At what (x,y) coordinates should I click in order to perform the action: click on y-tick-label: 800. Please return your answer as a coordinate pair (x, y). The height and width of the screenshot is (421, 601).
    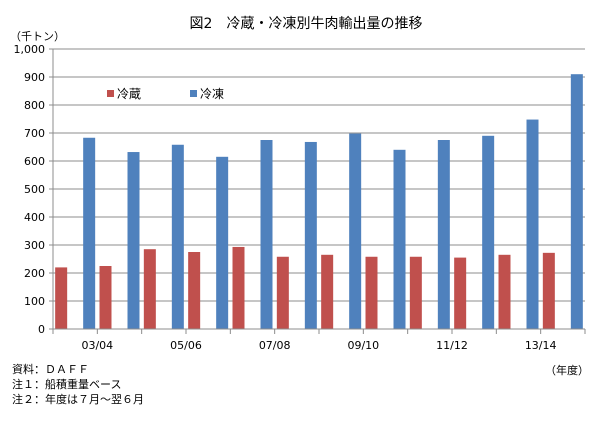
    Looking at the image, I should click on (34, 105).